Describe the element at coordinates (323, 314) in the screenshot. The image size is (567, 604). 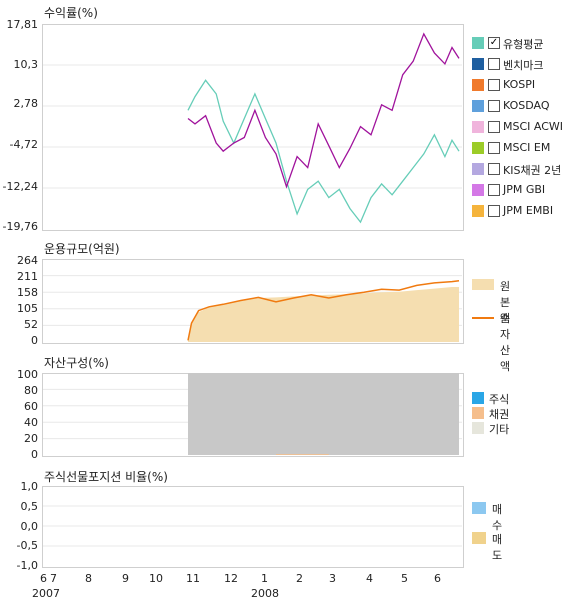
I see `series-area-principal` at that location.